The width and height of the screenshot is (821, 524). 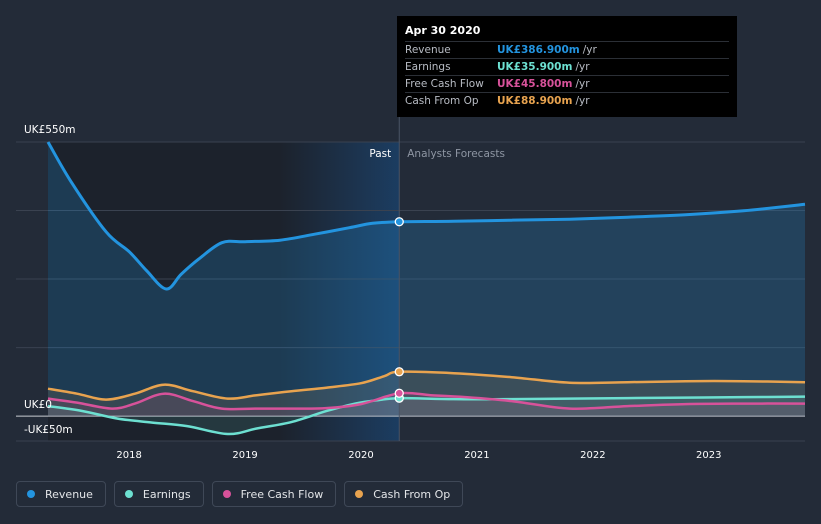 What do you see at coordinates (444, 84) in the screenshot?
I see `tooltip-label: Free Cash Flow` at bounding box center [444, 84].